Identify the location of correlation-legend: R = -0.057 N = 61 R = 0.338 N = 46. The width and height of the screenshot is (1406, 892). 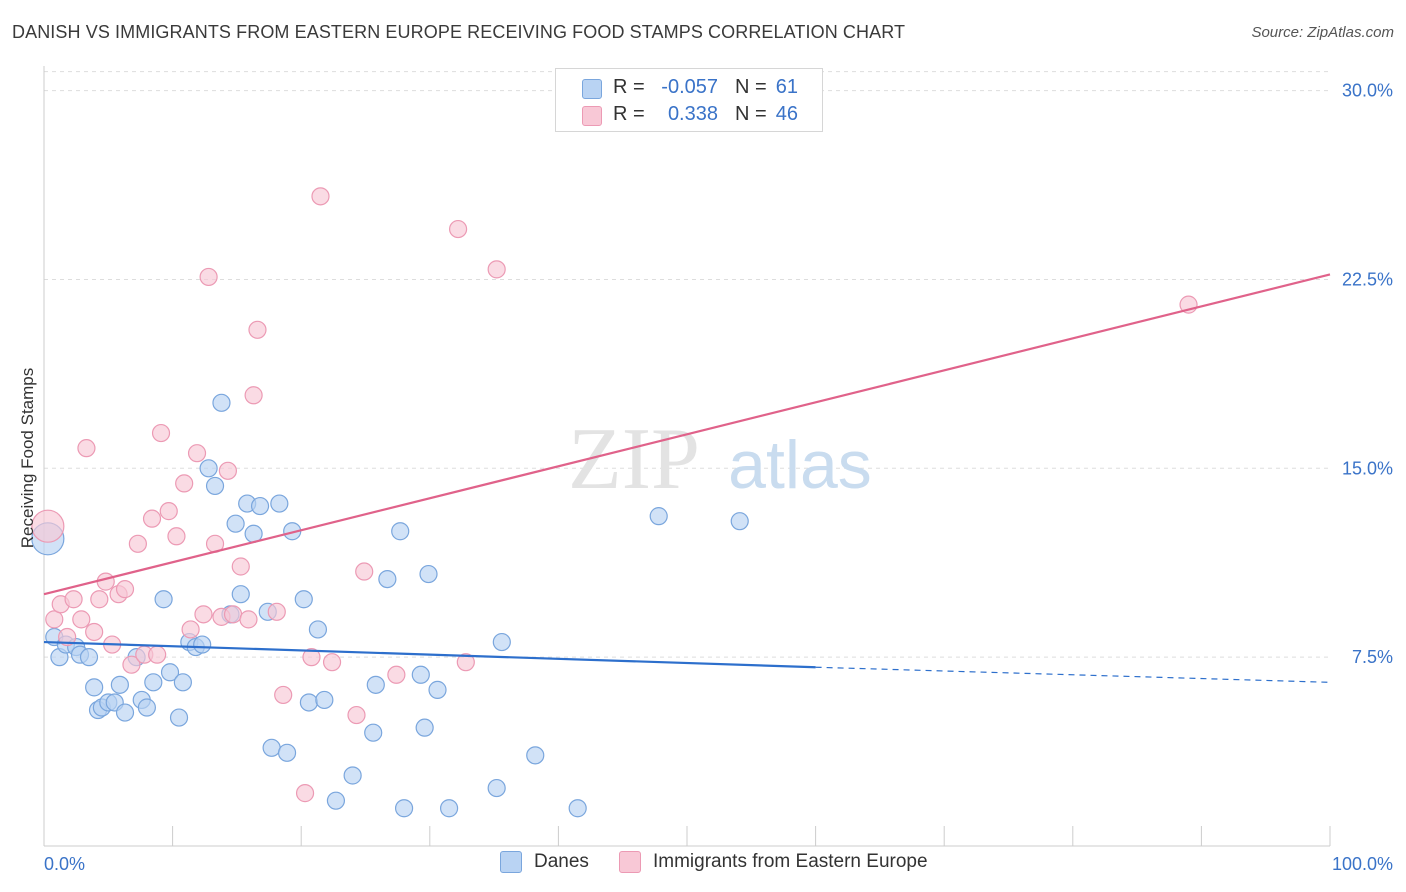
(689, 100).